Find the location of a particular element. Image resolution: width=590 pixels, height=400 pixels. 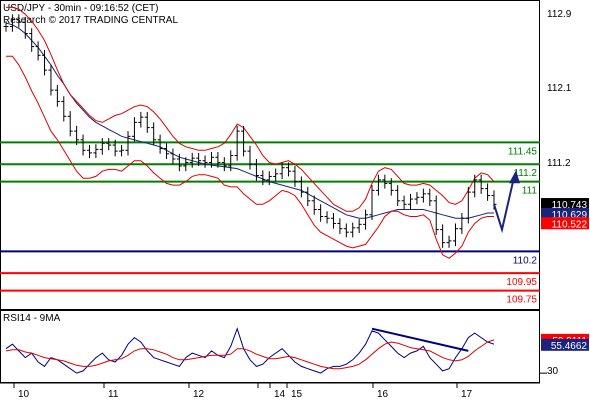

level-label: 111 is located at coordinates (530, 191).